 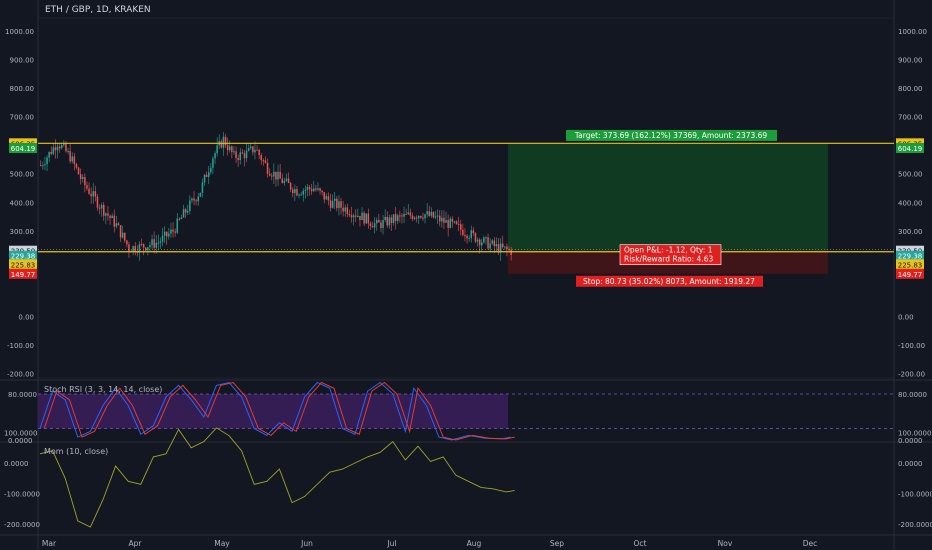 I want to click on mom-tick-left: -100.0000, so click(x=22, y=495).